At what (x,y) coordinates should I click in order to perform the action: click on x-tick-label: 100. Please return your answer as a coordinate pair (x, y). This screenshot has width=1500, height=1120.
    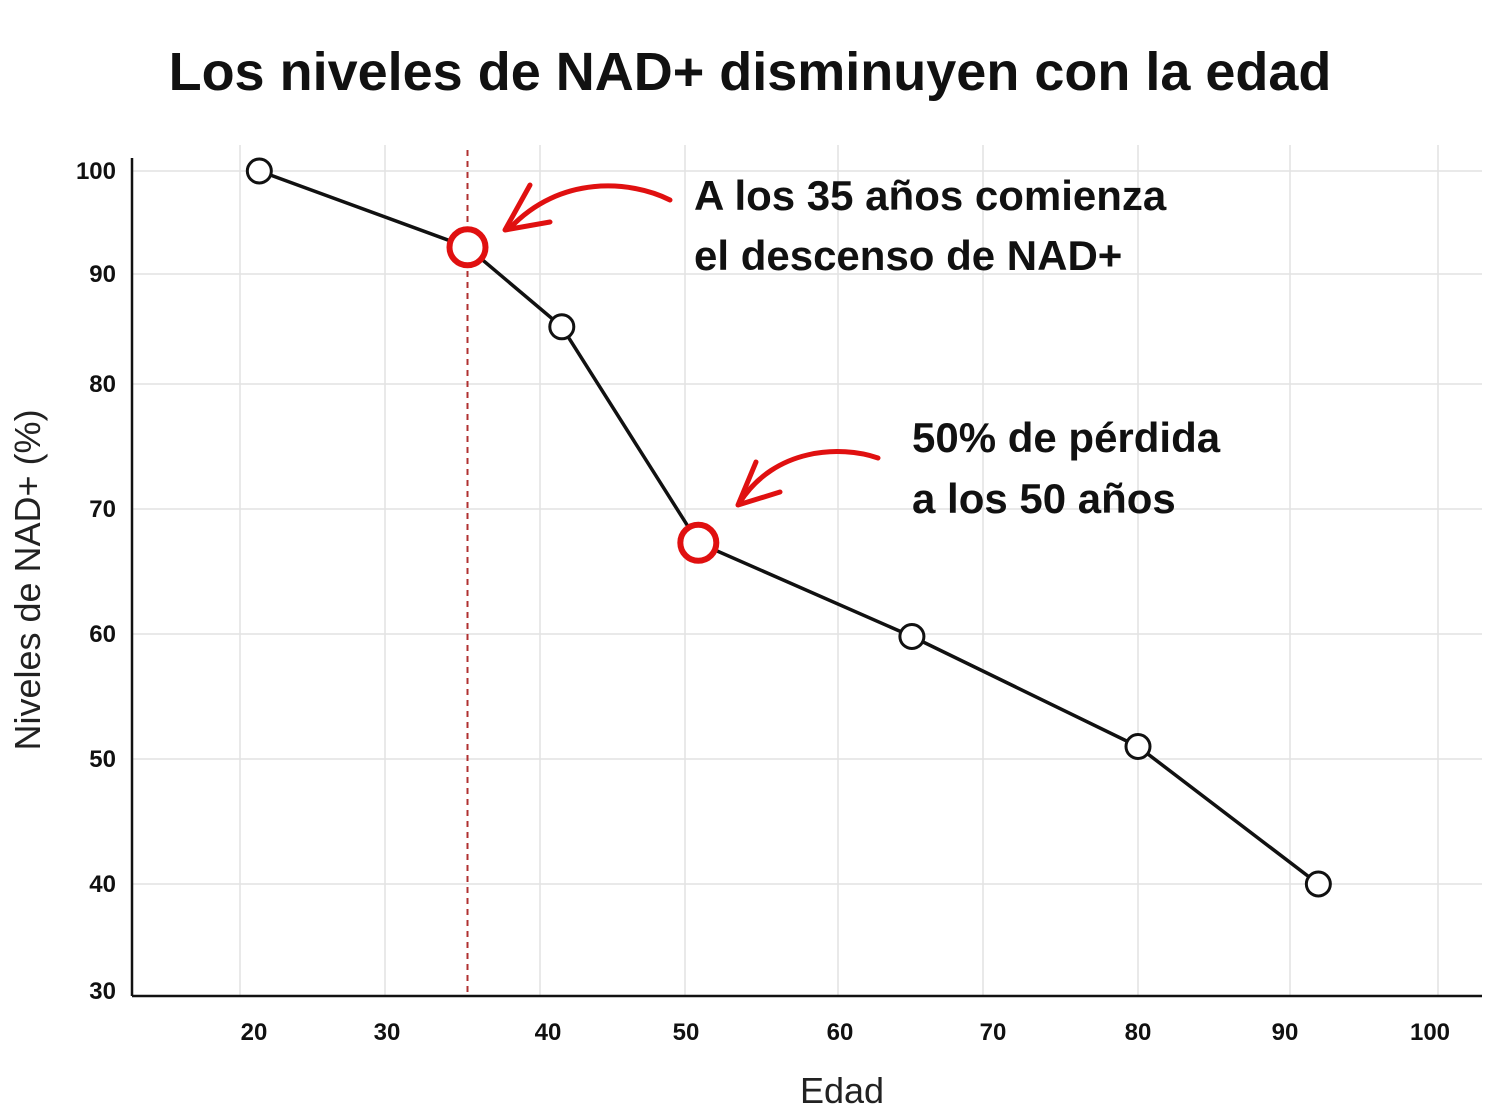
    Looking at the image, I should click on (1430, 1032).